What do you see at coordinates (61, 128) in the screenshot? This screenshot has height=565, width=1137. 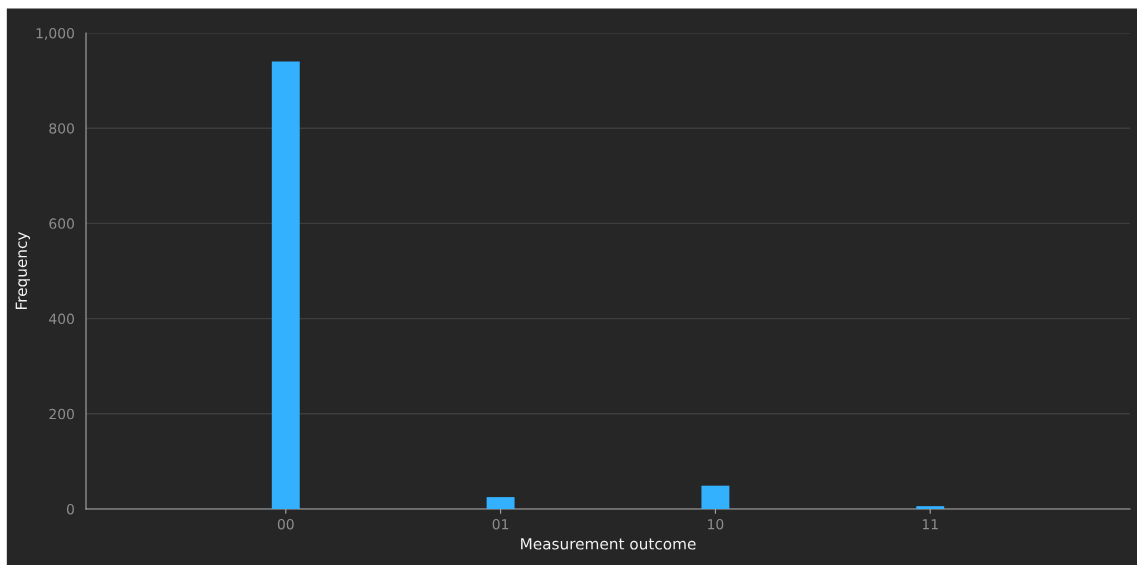 I see `y-tick-label: 800` at bounding box center [61, 128].